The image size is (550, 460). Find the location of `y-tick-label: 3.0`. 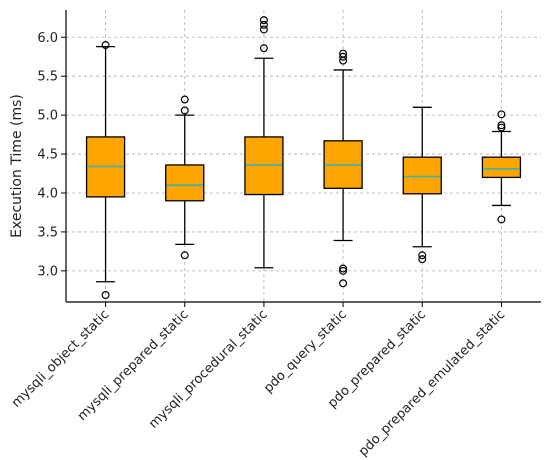

y-tick-label: 3.0 is located at coordinates (47, 271).